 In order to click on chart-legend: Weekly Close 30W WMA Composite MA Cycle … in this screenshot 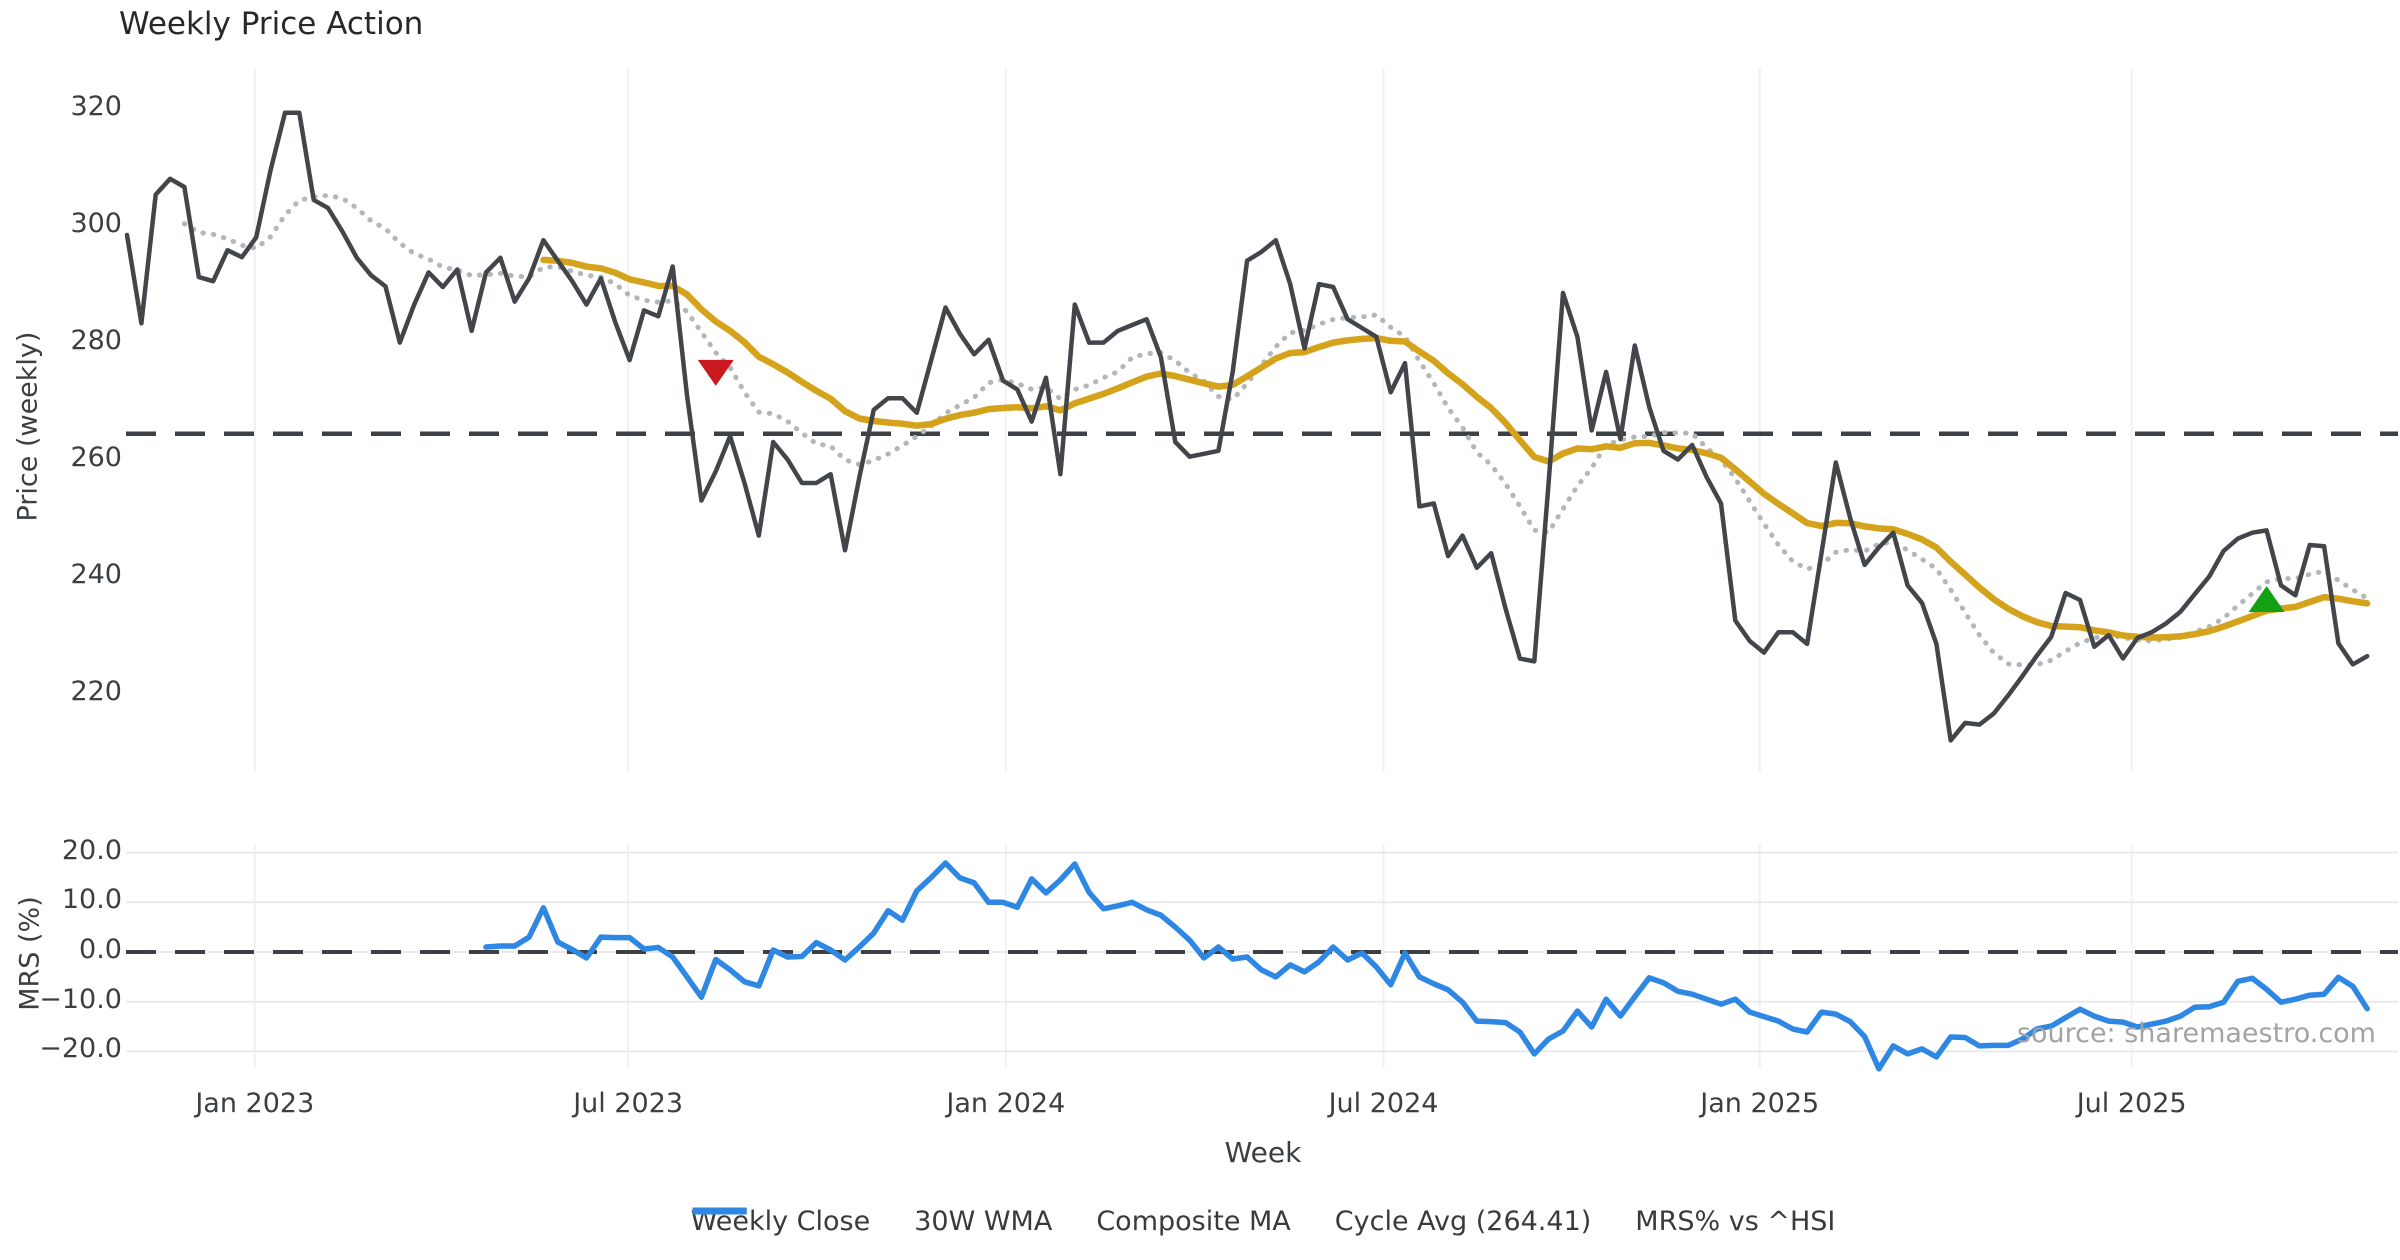, I will do `click(1263, 1221)`.